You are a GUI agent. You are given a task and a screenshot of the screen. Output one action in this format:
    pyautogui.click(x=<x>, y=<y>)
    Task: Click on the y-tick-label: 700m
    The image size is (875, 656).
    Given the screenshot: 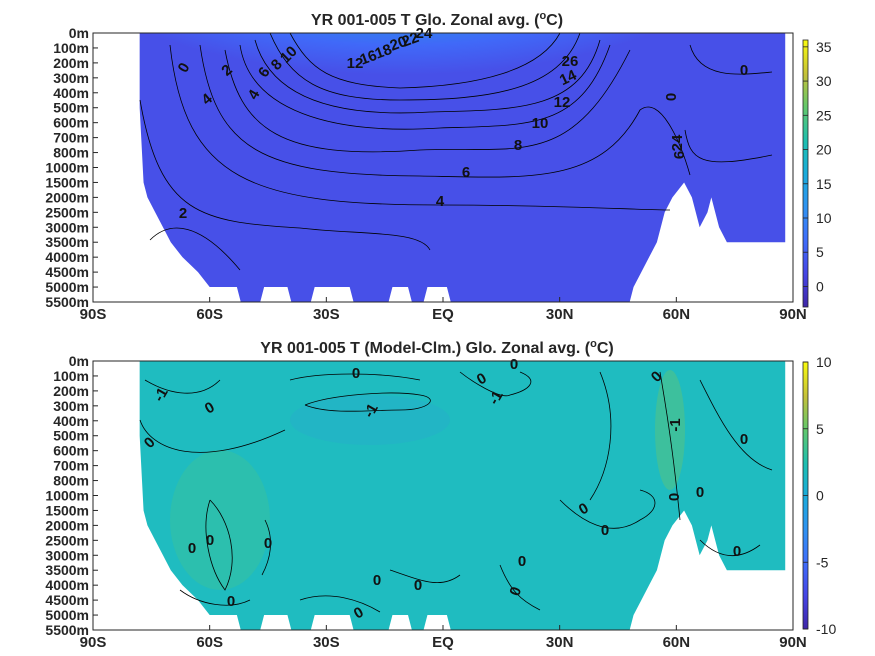 What is the action you would take?
    pyautogui.click(x=71, y=466)
    